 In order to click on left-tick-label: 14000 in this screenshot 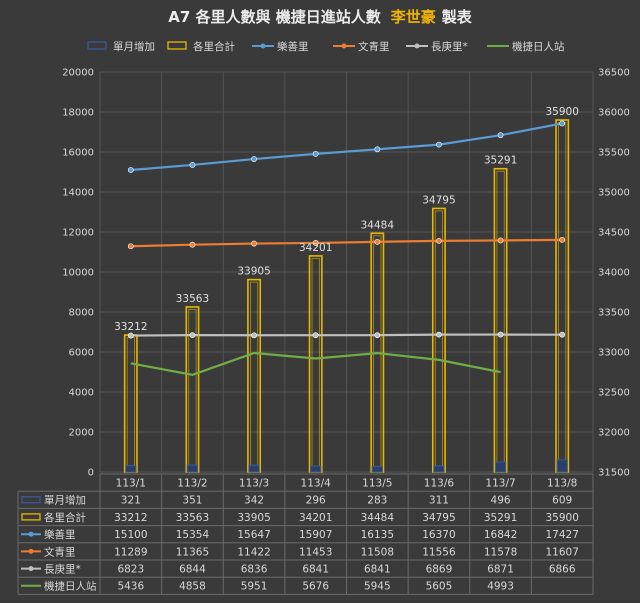, I will do `click(78, 193)`.